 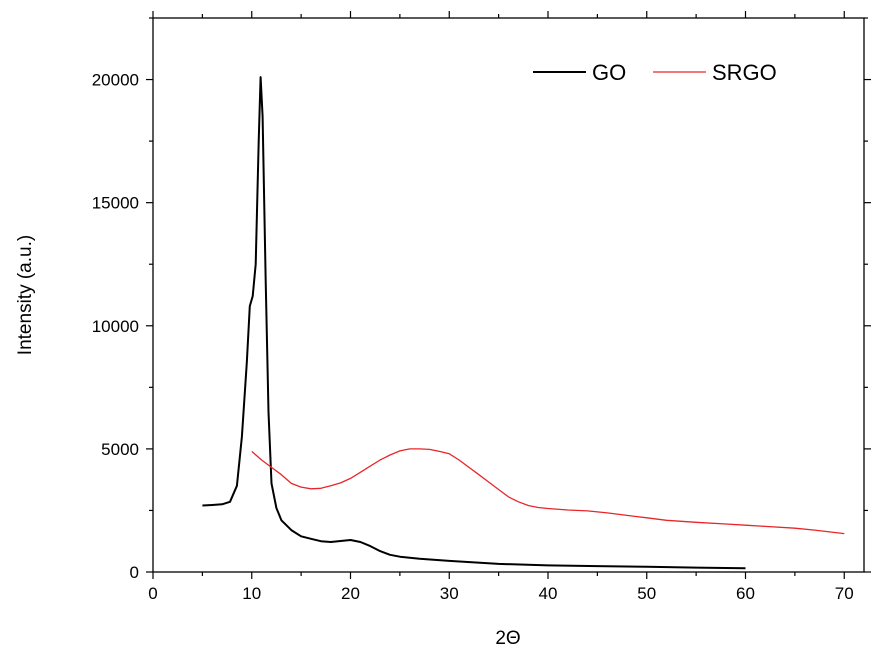 I want to click on x-tick-label: 30, so click(x=449, y=593).